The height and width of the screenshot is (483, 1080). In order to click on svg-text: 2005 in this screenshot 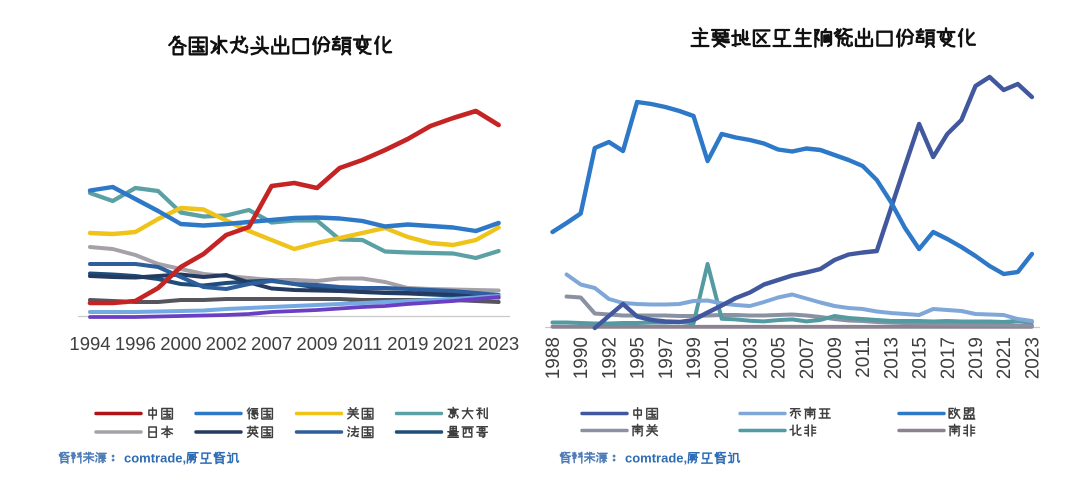, I will do `click(779, 358)`.